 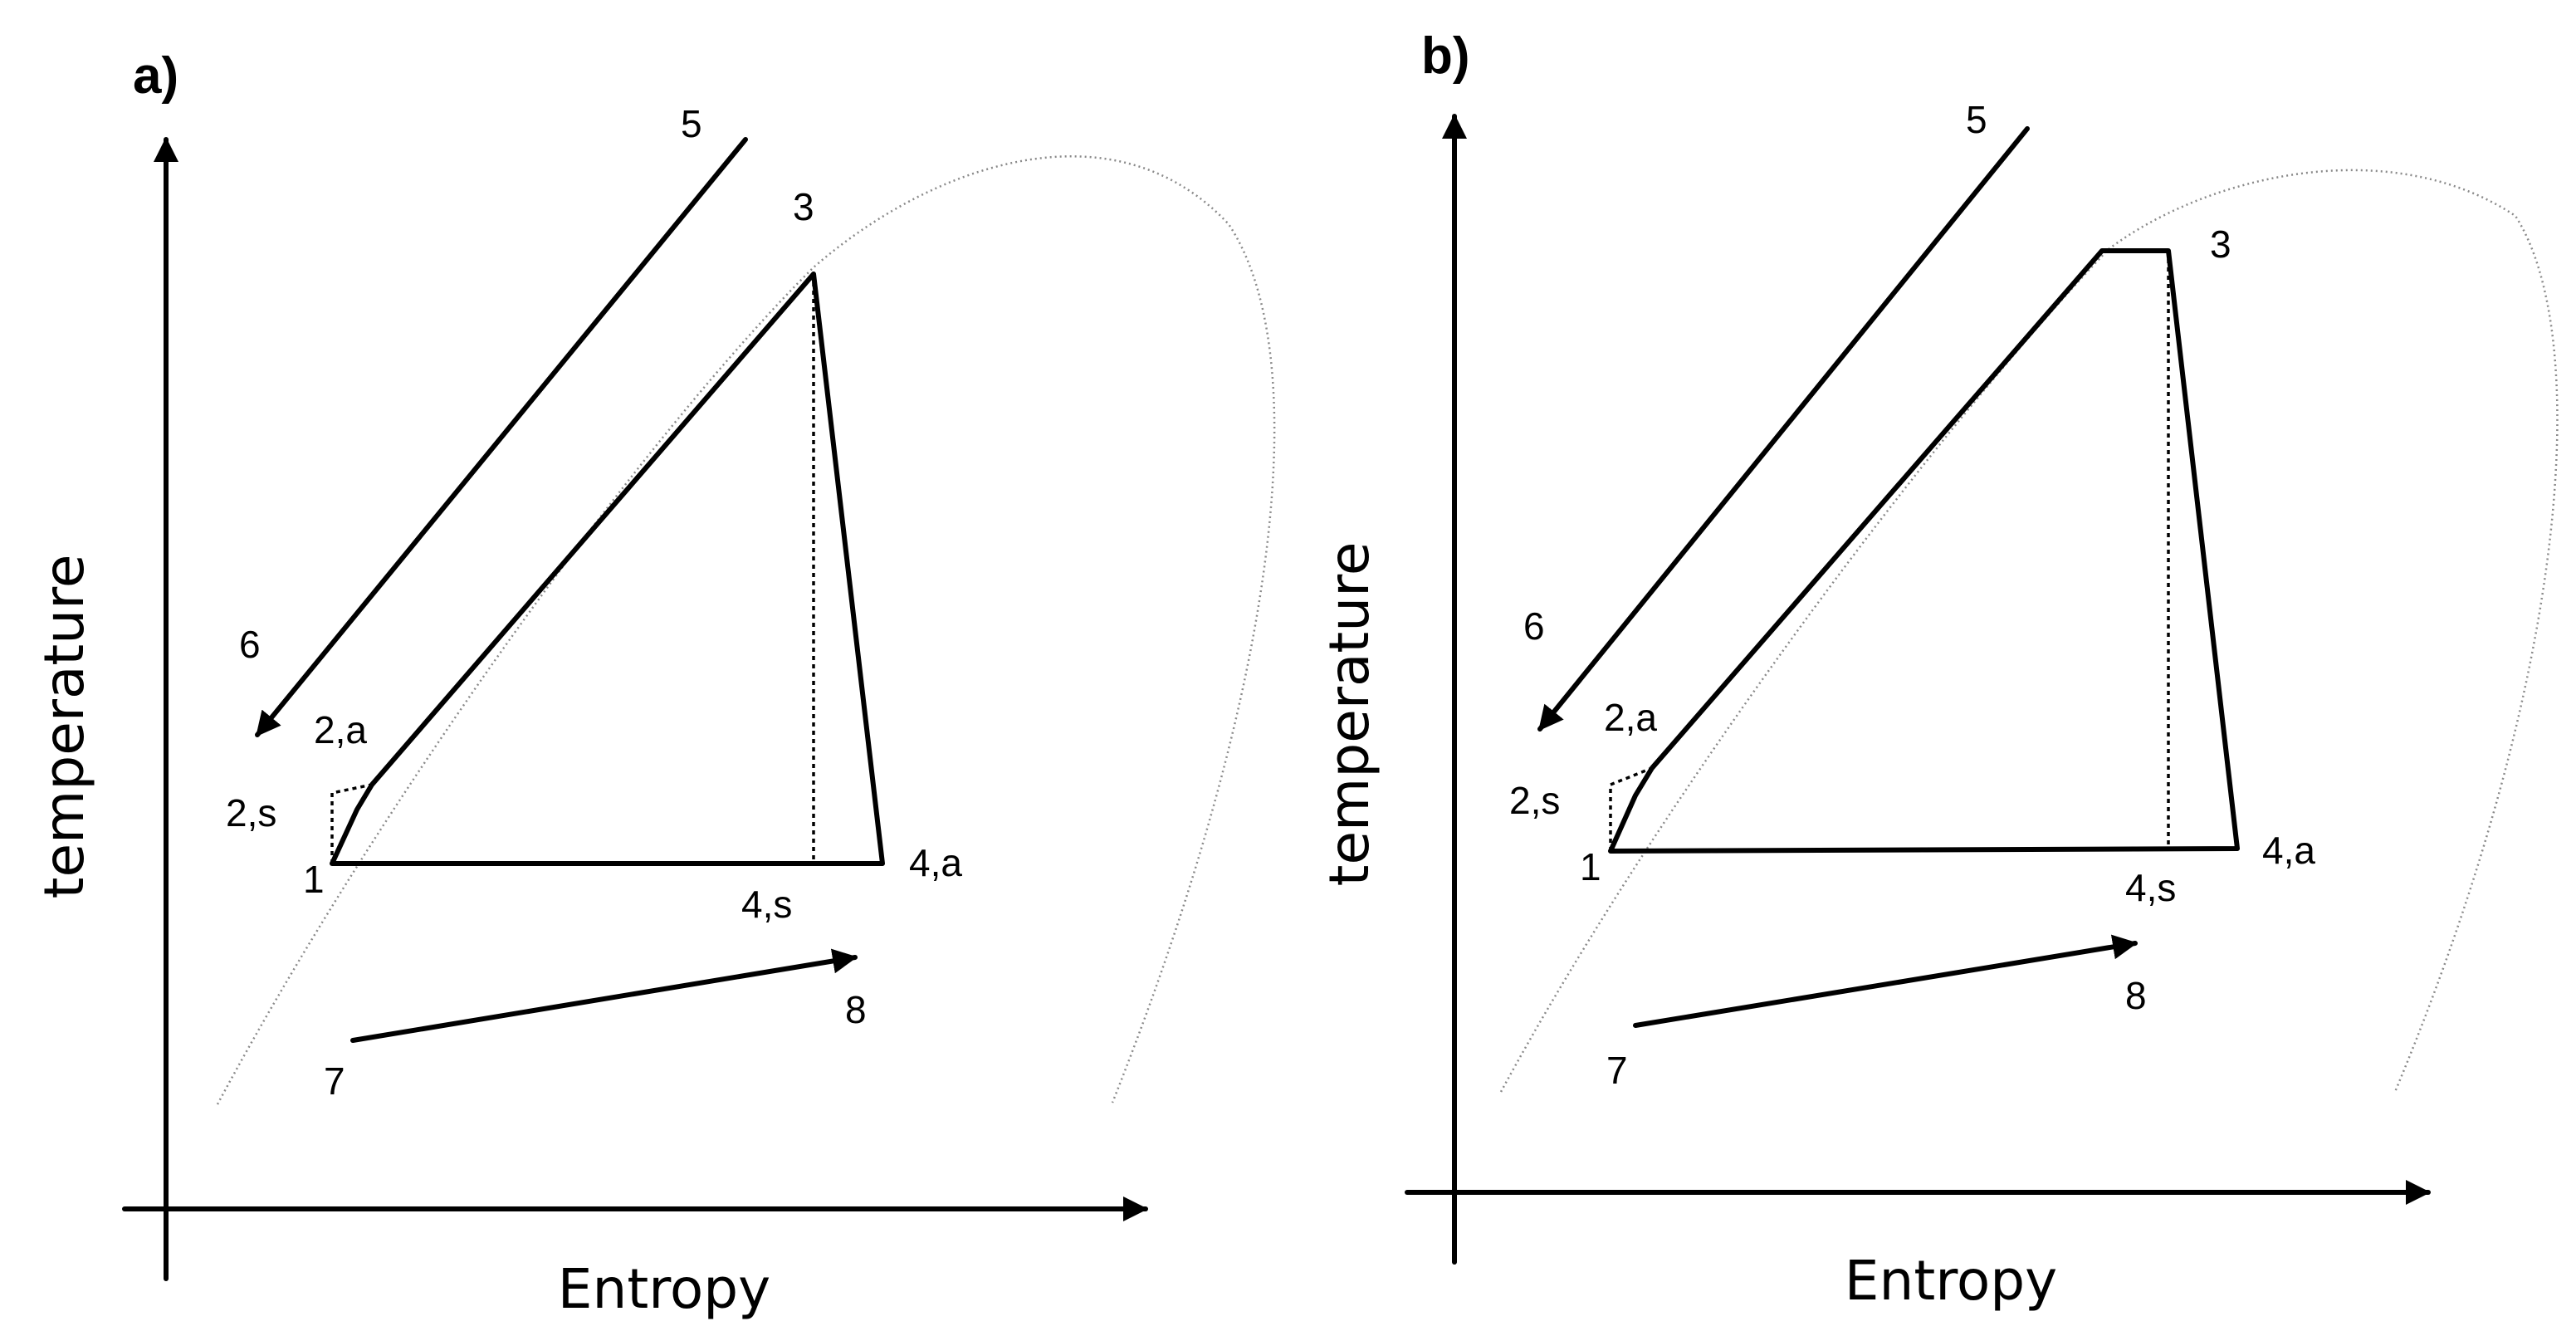 What do you see at coordinates (2220, 244) in the screenshot?
I see `panel-b-label-3: 3` at bounding box center [2220, 244].